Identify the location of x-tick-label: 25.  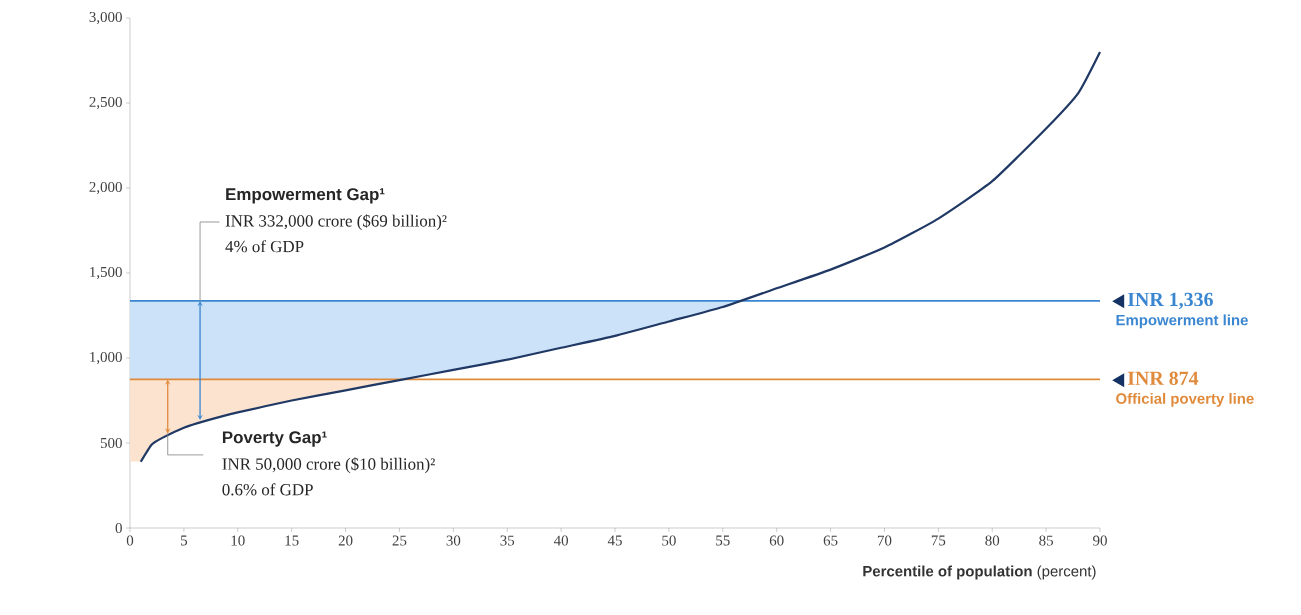
(399, 540).